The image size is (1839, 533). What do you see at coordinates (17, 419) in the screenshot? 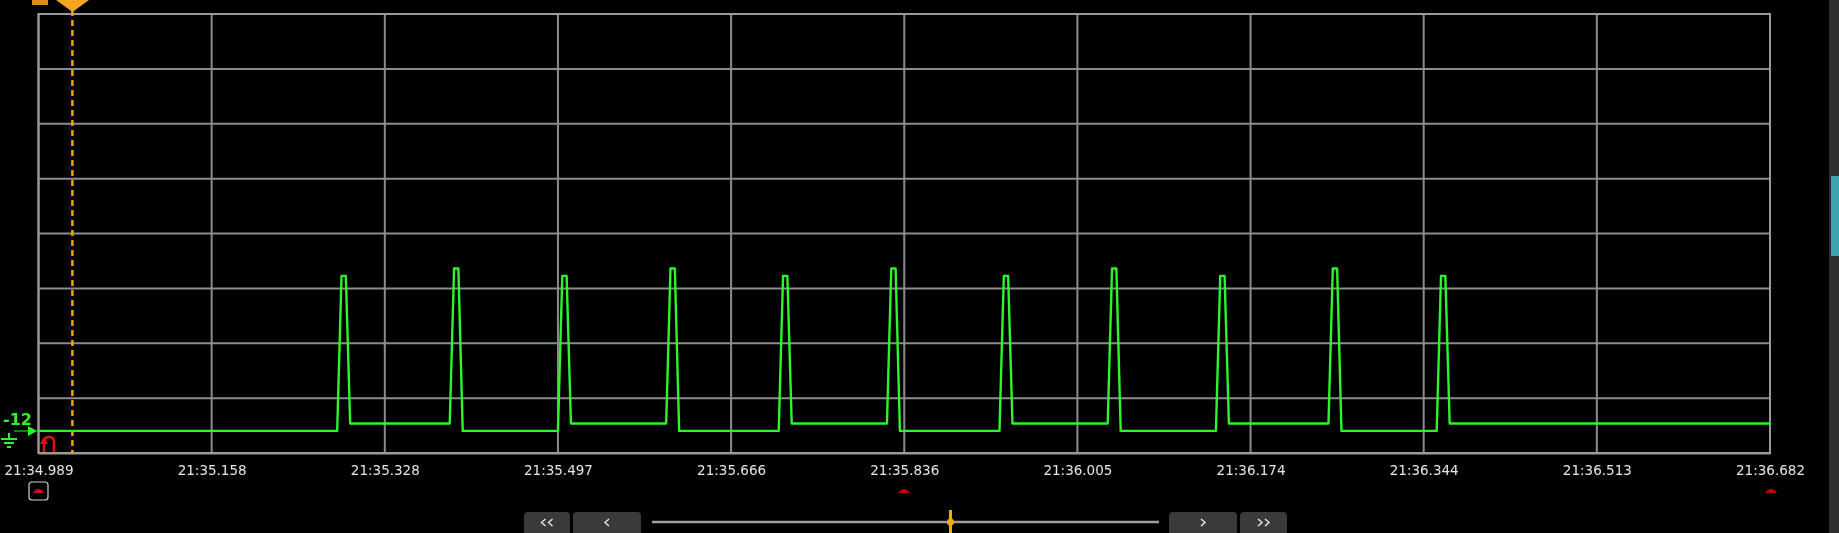
I see `text: -12` at bounding box center [17, 419].